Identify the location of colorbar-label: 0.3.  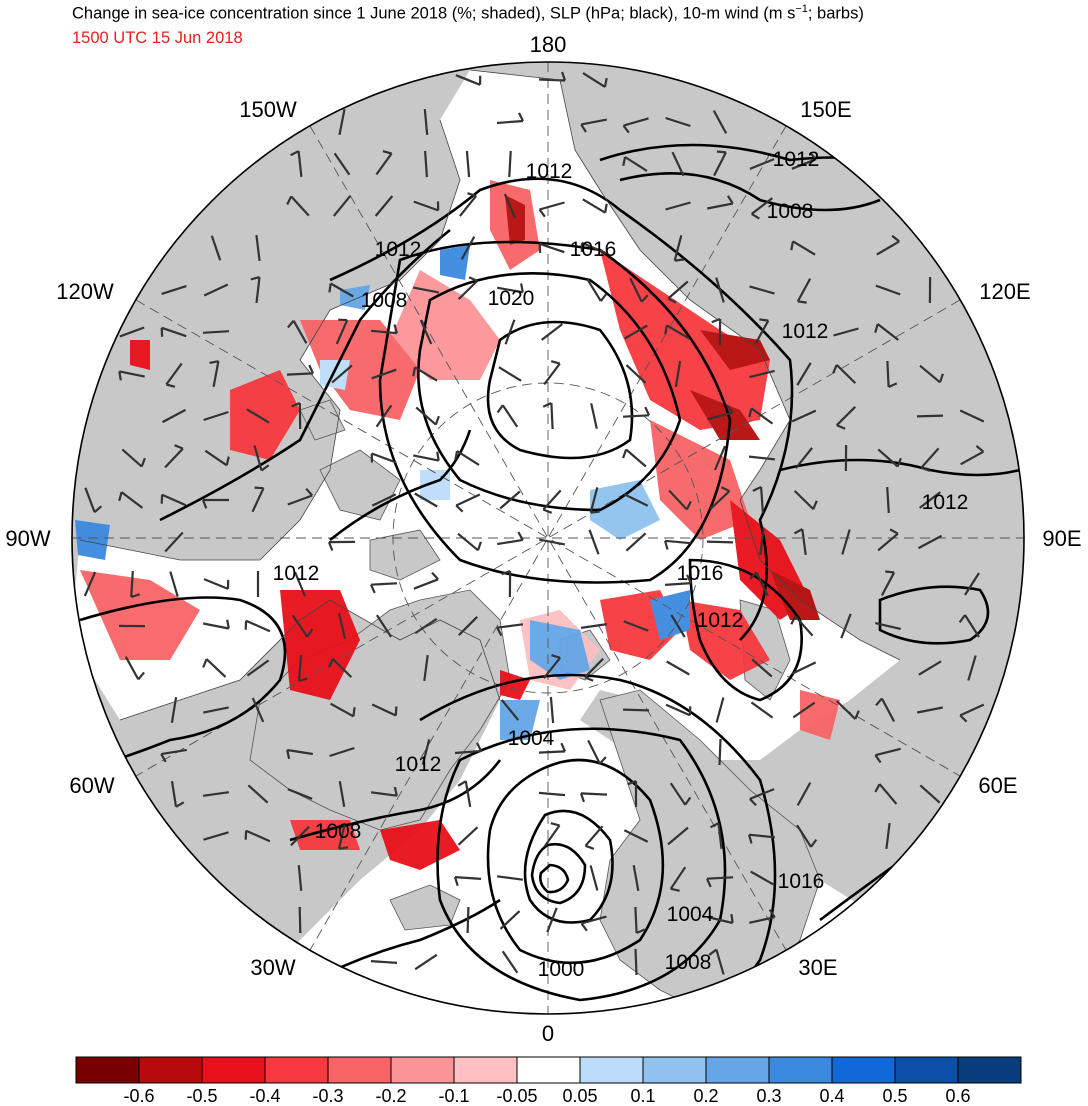
(768, 1096).